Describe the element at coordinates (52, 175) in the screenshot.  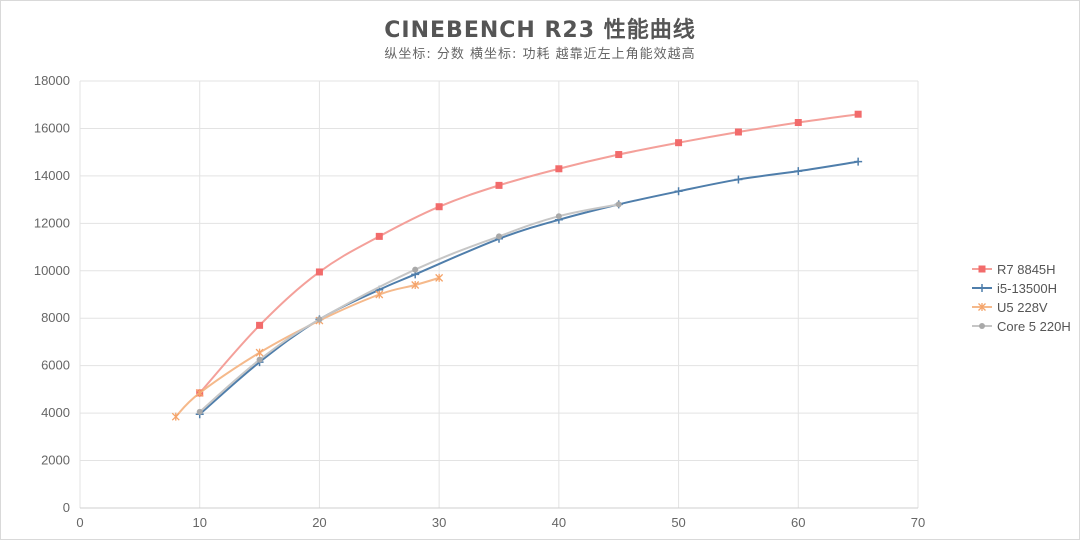
I see `y-tick-label: 14000` at that location.